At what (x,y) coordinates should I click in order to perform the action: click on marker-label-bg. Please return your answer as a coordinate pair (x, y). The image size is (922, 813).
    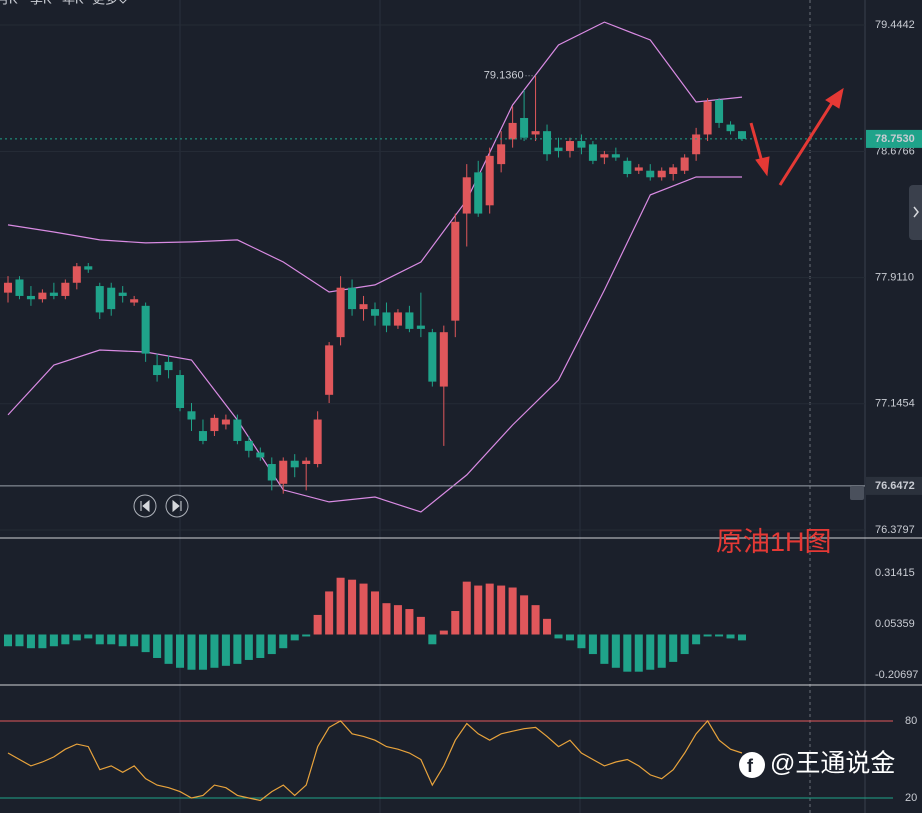
    Looking at the image, I should click on (894, 485).